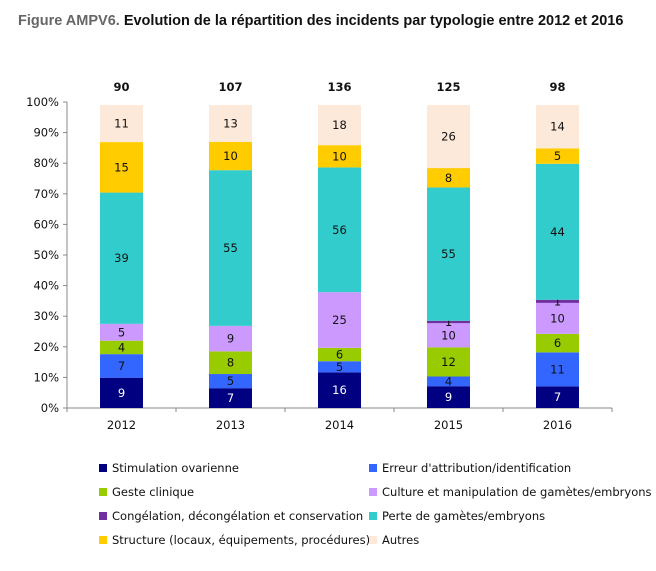  What do you see at coordinates (230, 425) in the screenshot?
I see `x-tick-label: 2013` at bounding box center [230, 425].